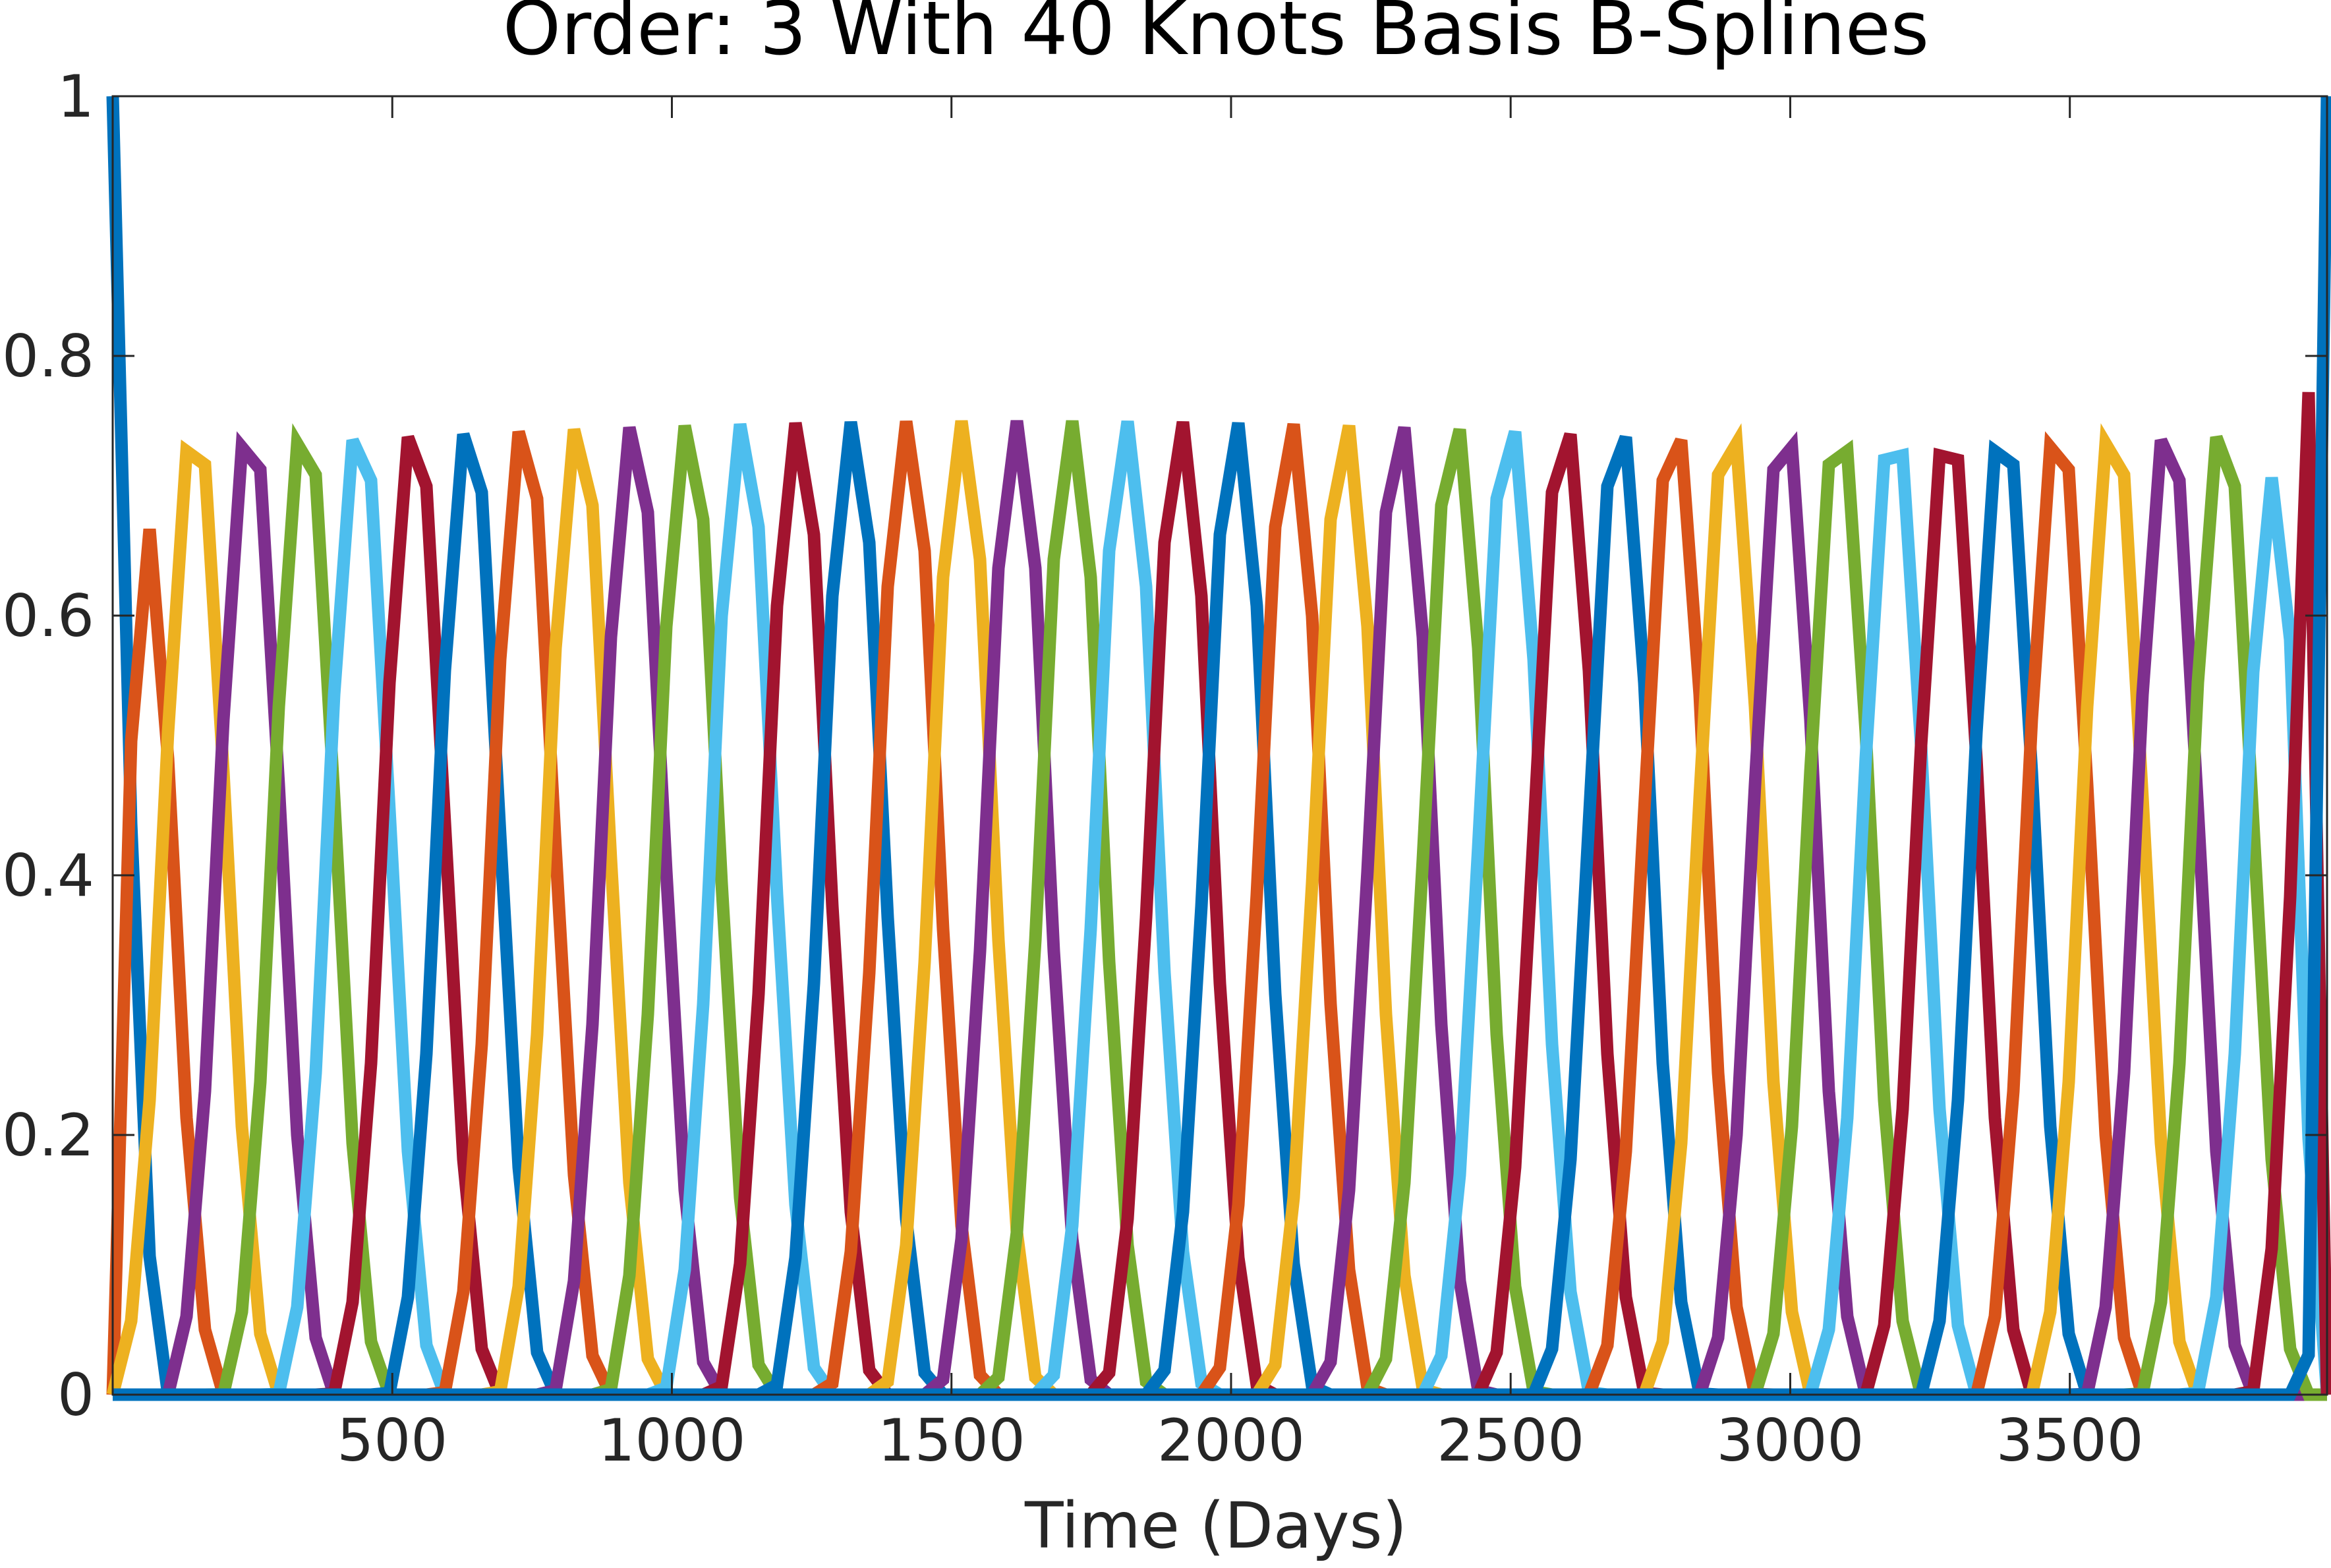 This screenshot has height=1568, width=2331. I want to click on chart-title: Order: 3 With 40 Knots Basis B-Splines, so click(1216, 36).